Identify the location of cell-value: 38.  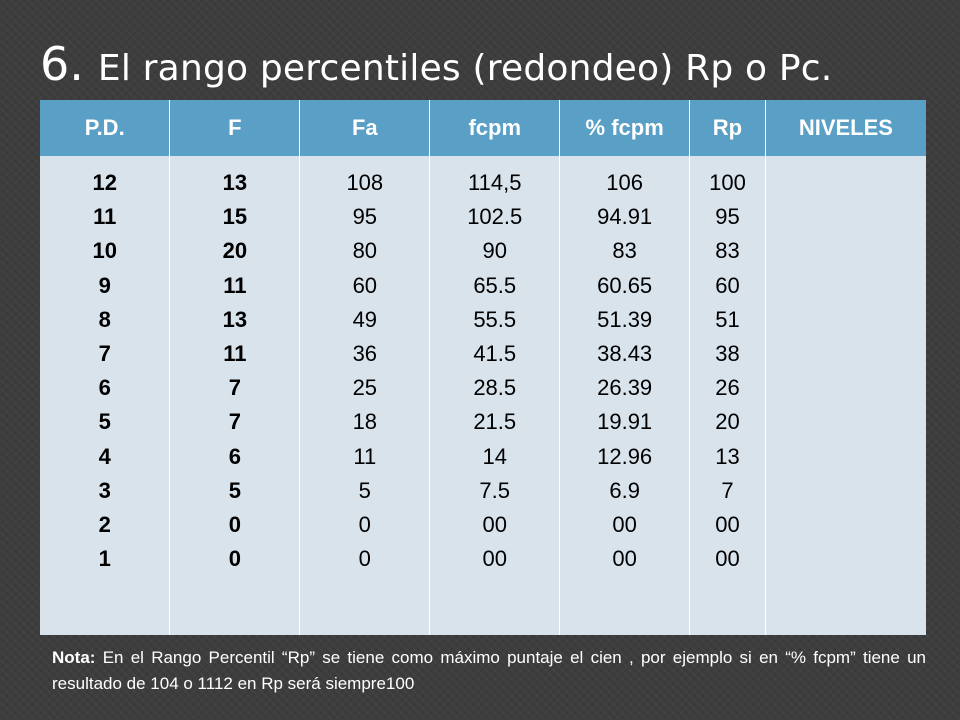
(727, 354).